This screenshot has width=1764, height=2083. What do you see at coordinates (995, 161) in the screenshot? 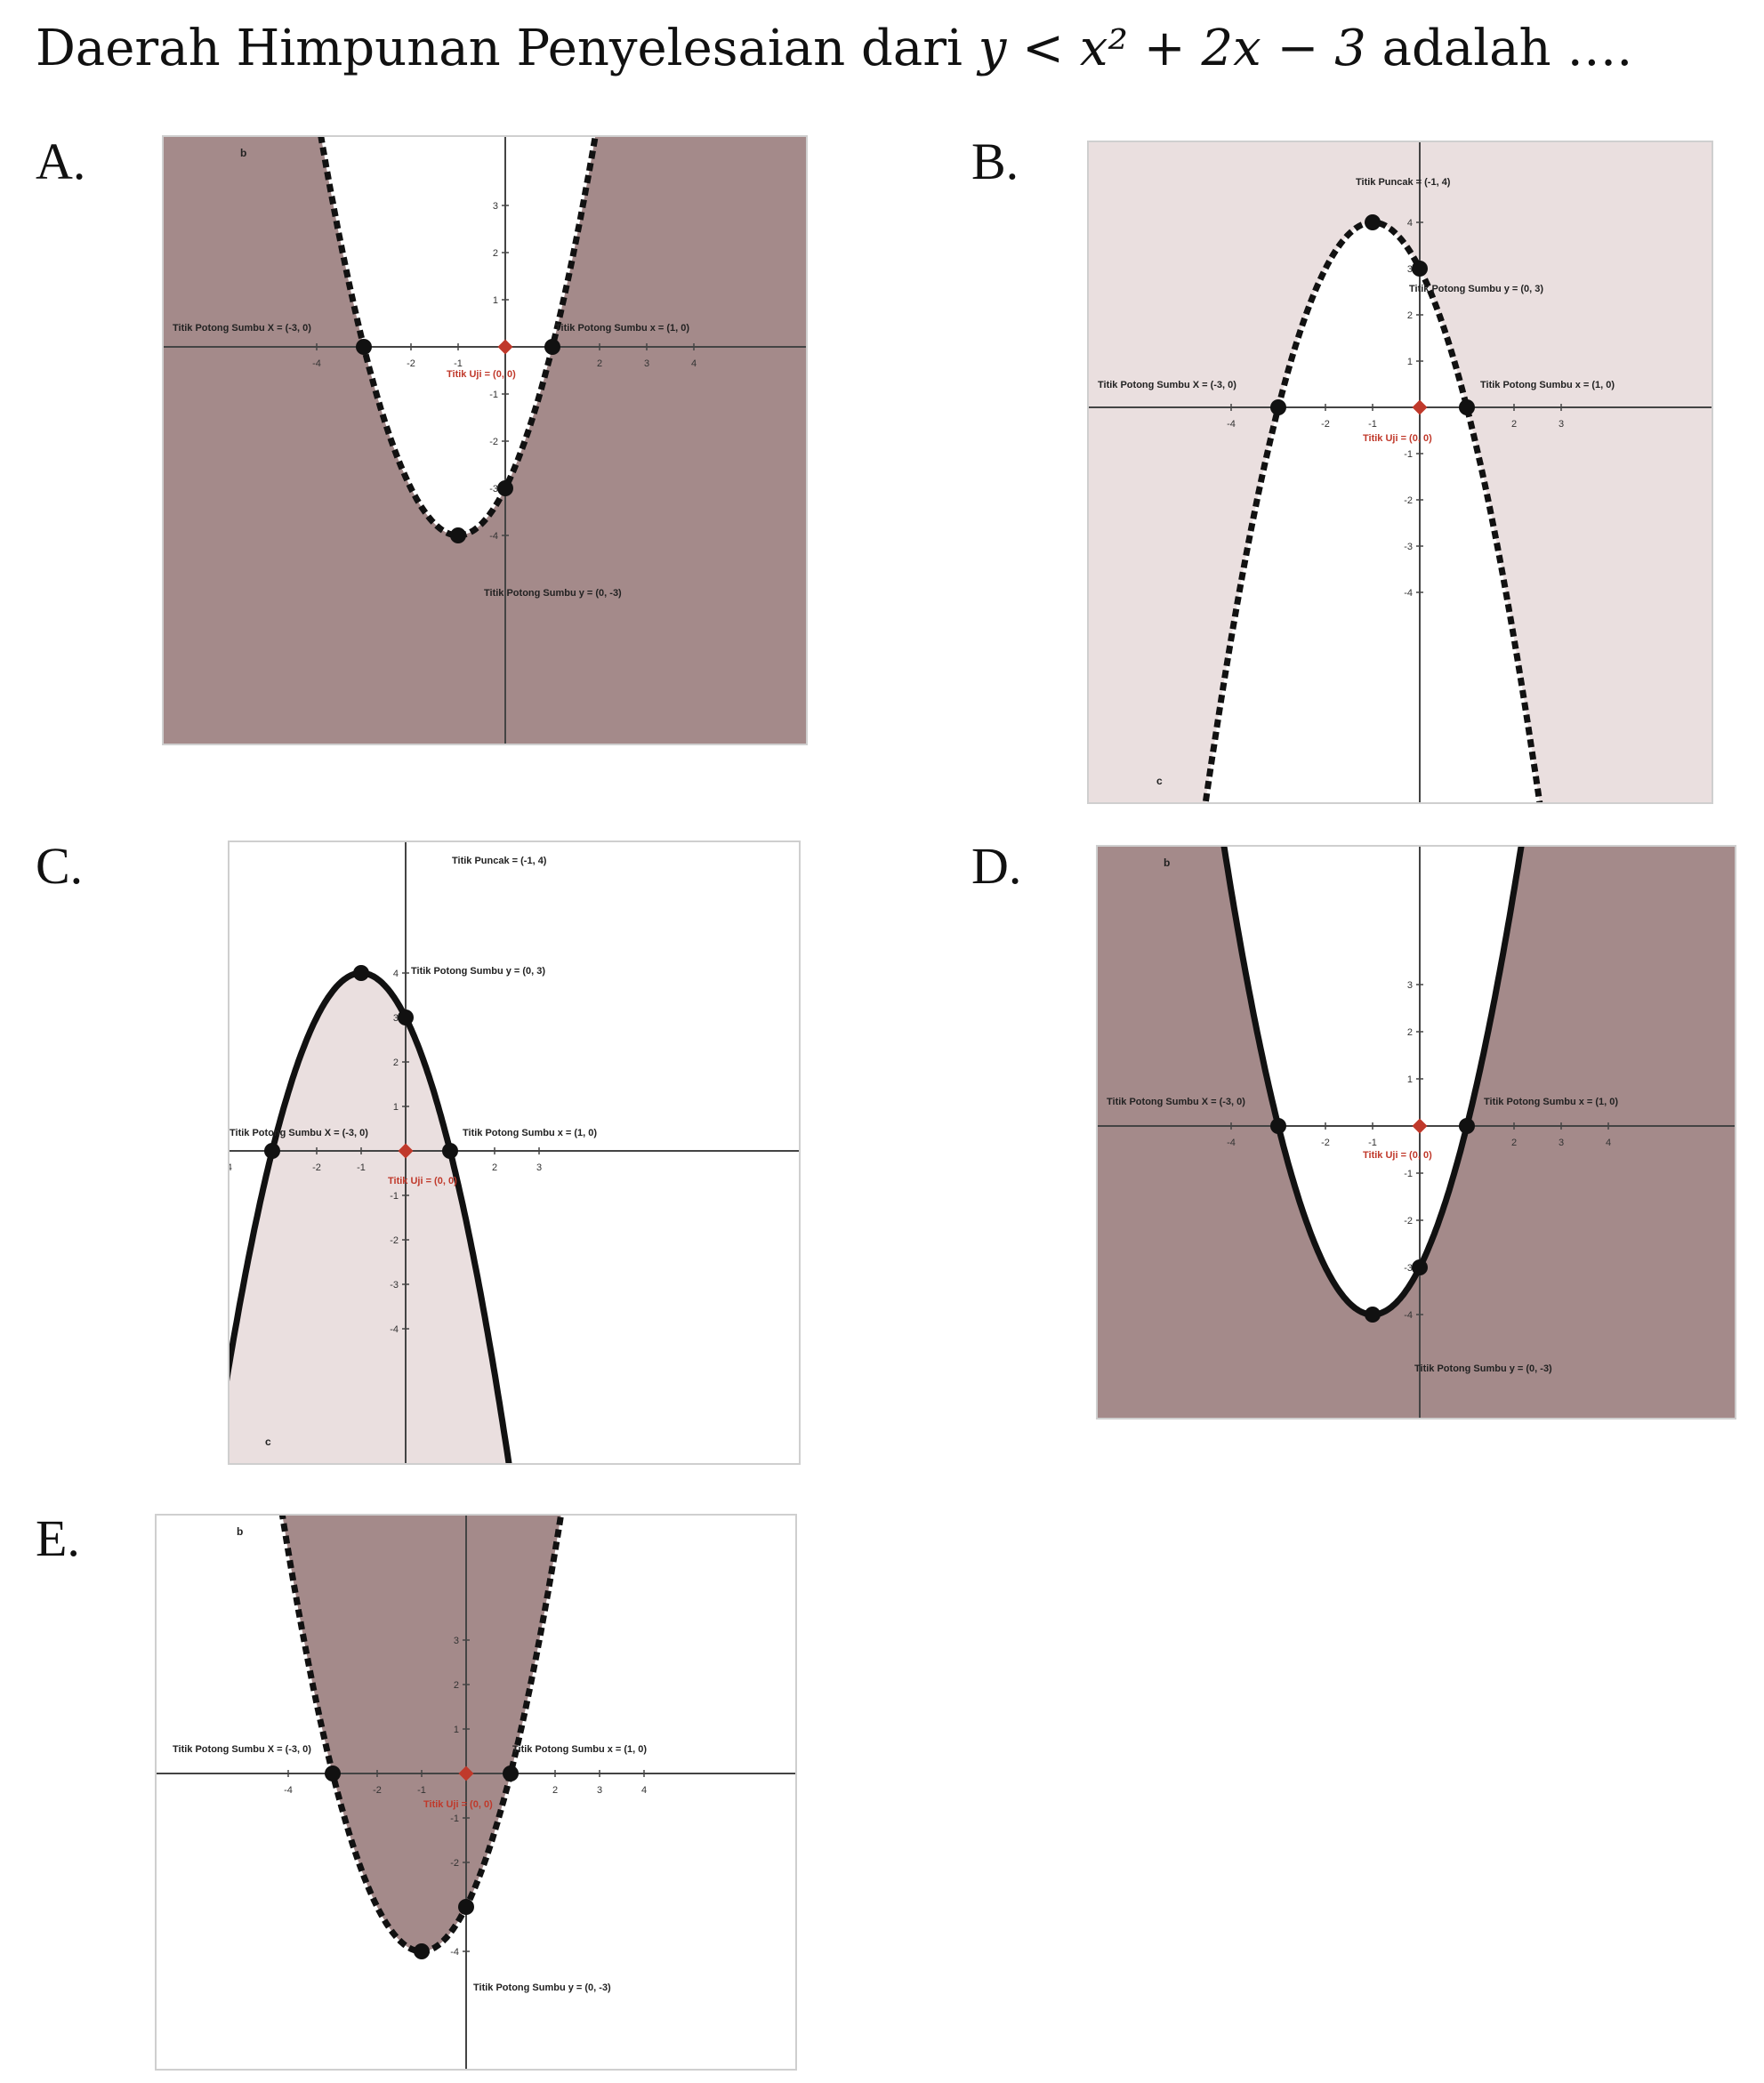
I see `option-b-letter: B.` at bounding box center [995, 161].